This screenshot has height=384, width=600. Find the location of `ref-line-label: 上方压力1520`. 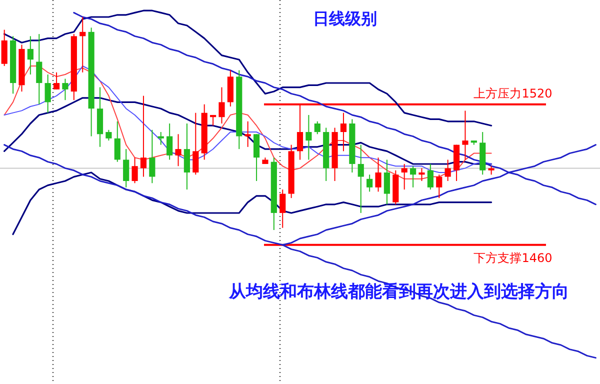

ref-line-label: 上方压力1520 is located at coordinates (513, 93).